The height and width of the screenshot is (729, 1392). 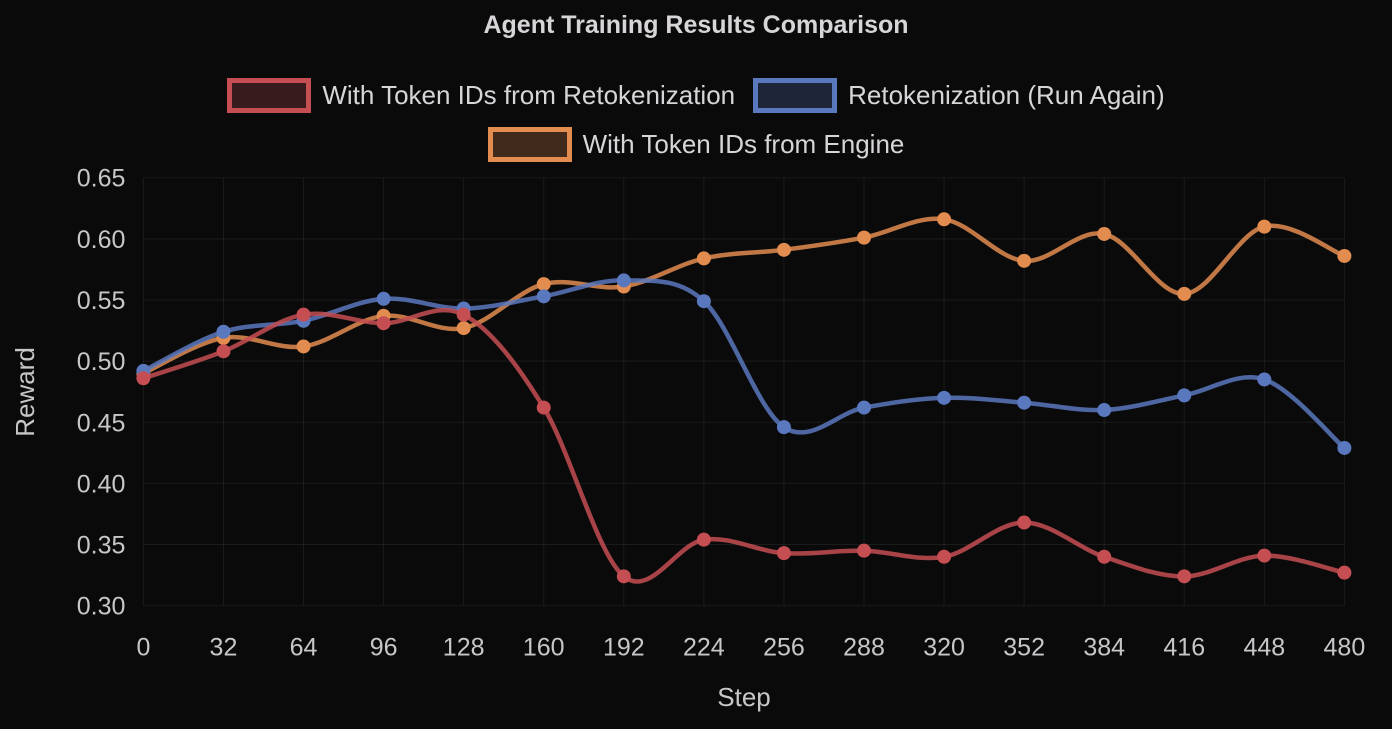 I want to click on y-tick-label: 0.60, so click(x=101, y=240).